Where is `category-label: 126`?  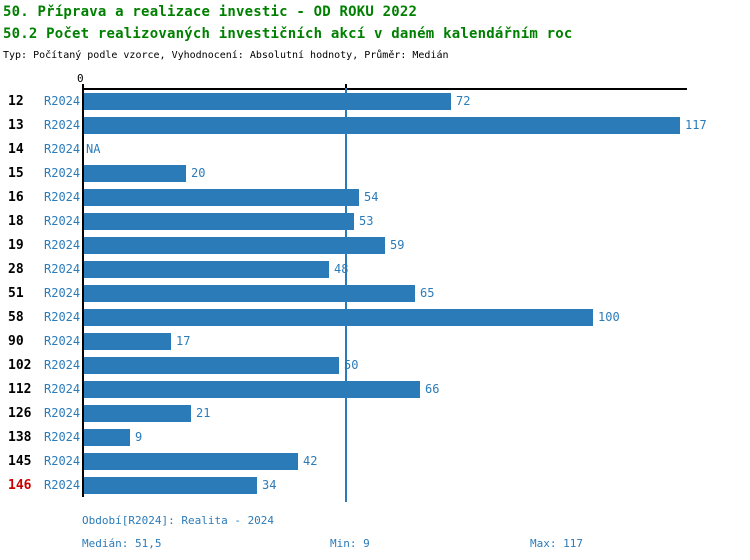
category-label: 126 is located at coordinates (20, 413).